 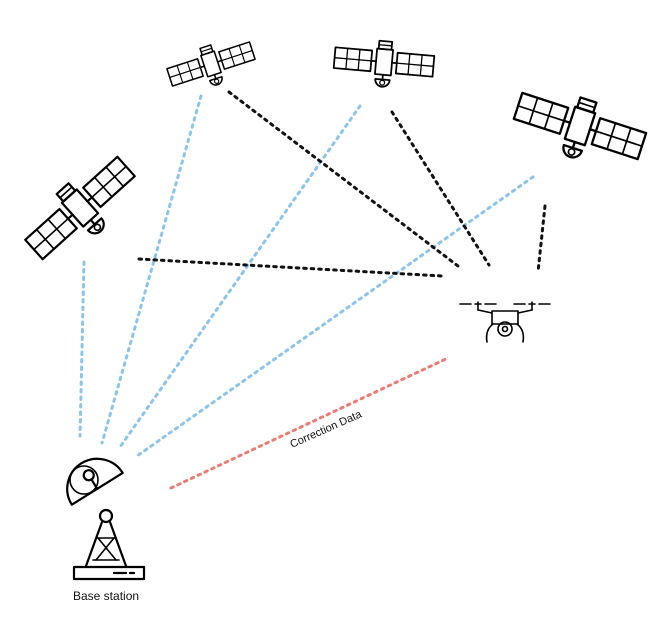 I want to click on signal-line-sat1-base, so click(x=82, y=349).